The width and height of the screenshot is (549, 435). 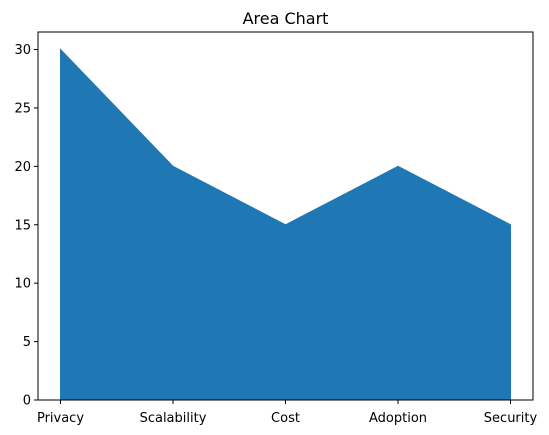 What do you see at coordinates (22, 50) in the screenshot?
I see `y-tick-label: 30` at bounding box center [22, 50].